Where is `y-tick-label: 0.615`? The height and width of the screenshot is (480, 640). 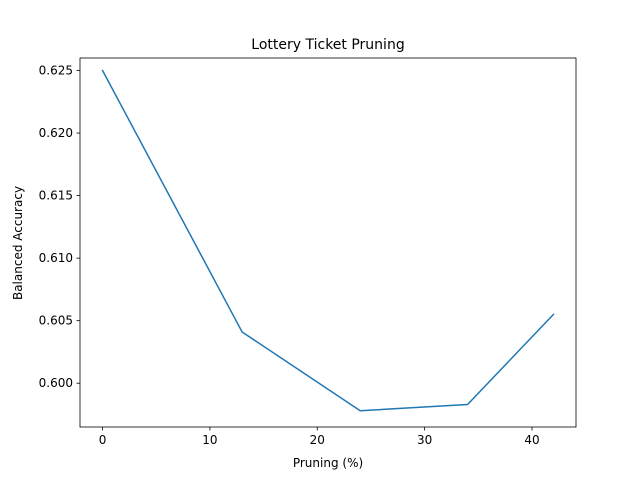 y-tick-label: 0.615 is located at coordinates (56, 196).